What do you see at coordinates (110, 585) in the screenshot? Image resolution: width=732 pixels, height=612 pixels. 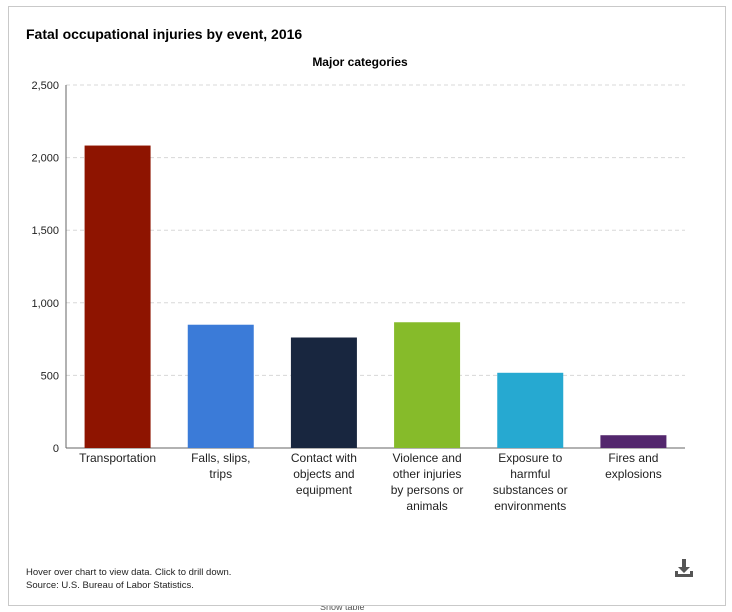 I see `chart-source: Source: U.S. Bureau of Labor Statistics.` at bounding box center [110, 585].